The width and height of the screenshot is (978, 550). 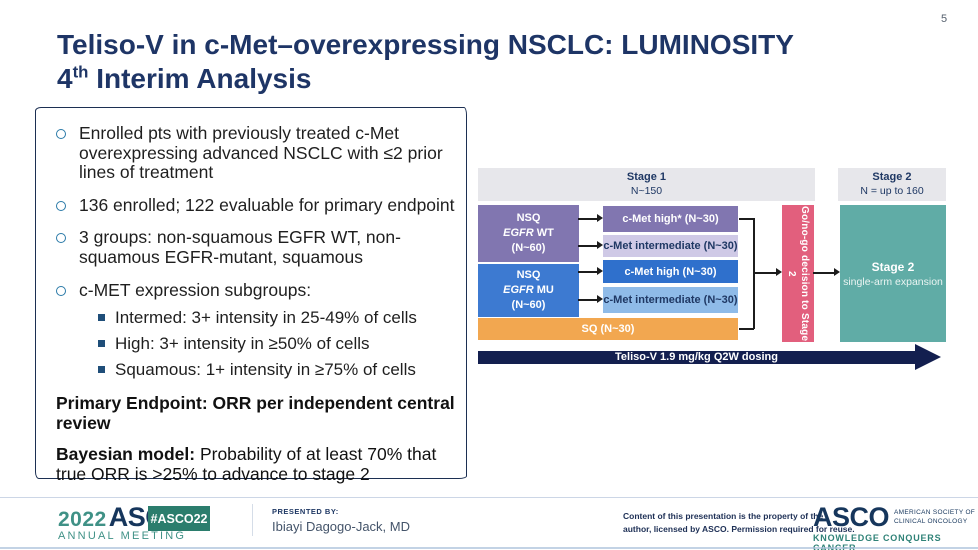 I want to click on bottom-accent-line, so click(x=489, y=548).